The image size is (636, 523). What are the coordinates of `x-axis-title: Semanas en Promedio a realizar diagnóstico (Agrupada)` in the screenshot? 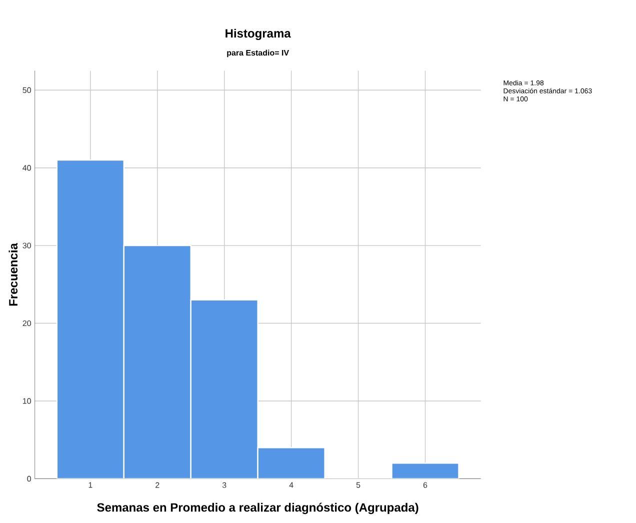 It's located at (257, 508).